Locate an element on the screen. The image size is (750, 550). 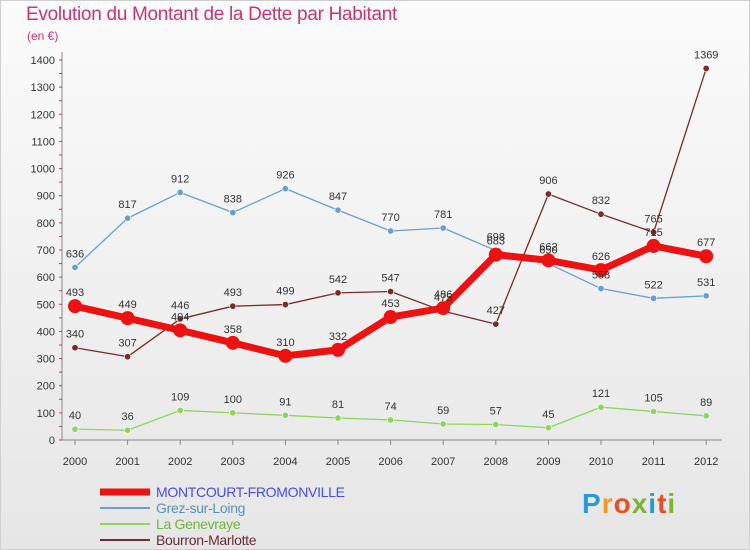
data-label: 40 is located at coordinates (75, 416).